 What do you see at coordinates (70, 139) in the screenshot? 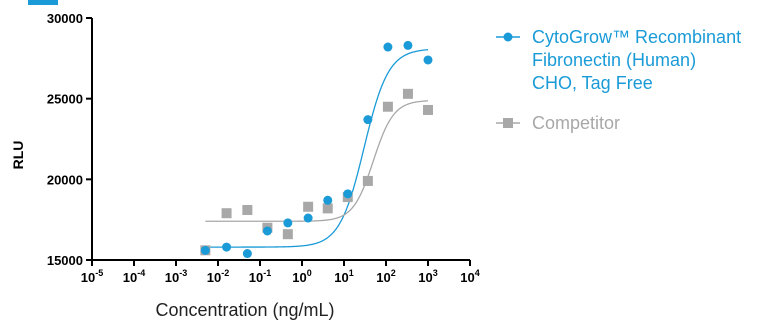
I see `y-axis: 15000 20000 25000 30000` at bounding box center [70, 139].